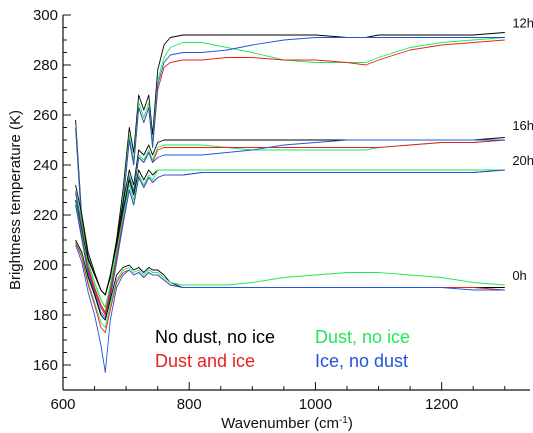 This screenshot has width=533, height=433. What do you see at coordinates (15, 200) in the screenshot?
I see `y-axis-label: Brightness temperature (K)` at bounding box center [15, 200].